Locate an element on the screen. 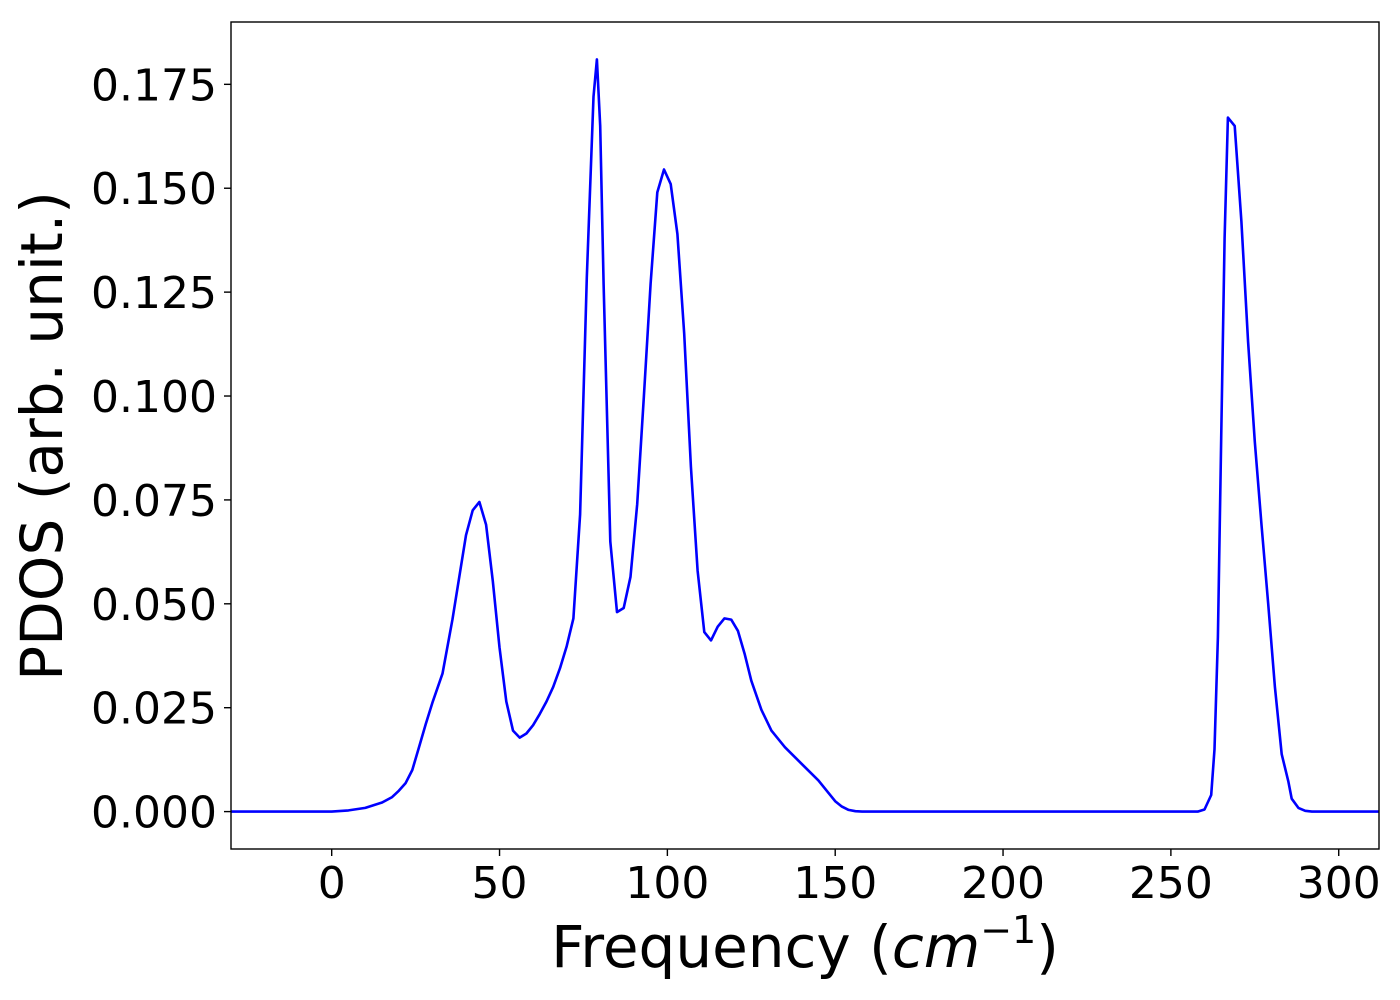  x-tick-label: 200 is located at coordinates (1003, 883).